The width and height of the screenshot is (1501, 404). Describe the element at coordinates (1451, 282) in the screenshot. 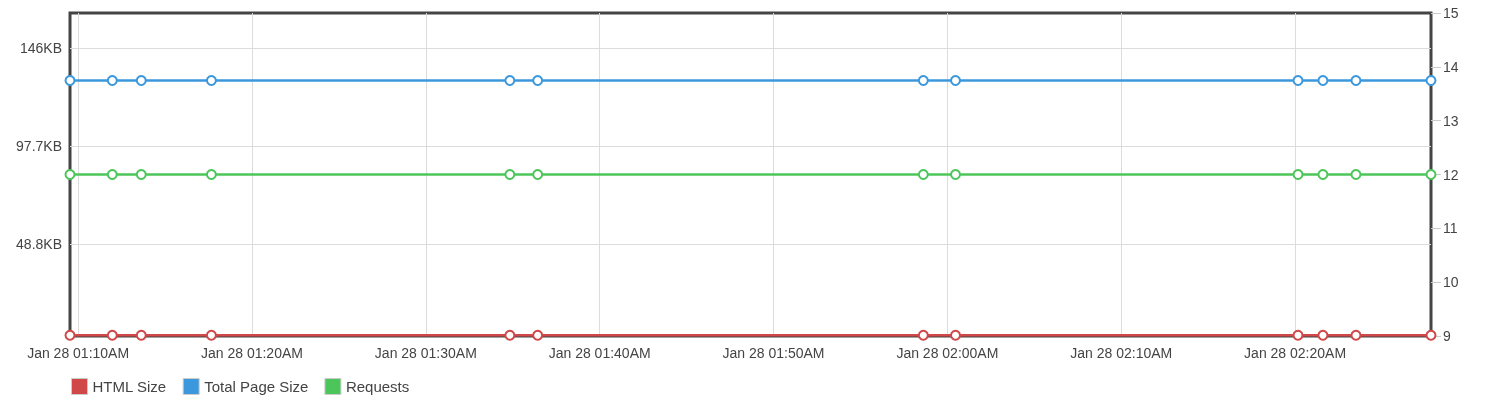

I see `y2-tick-label: 10` at that location.